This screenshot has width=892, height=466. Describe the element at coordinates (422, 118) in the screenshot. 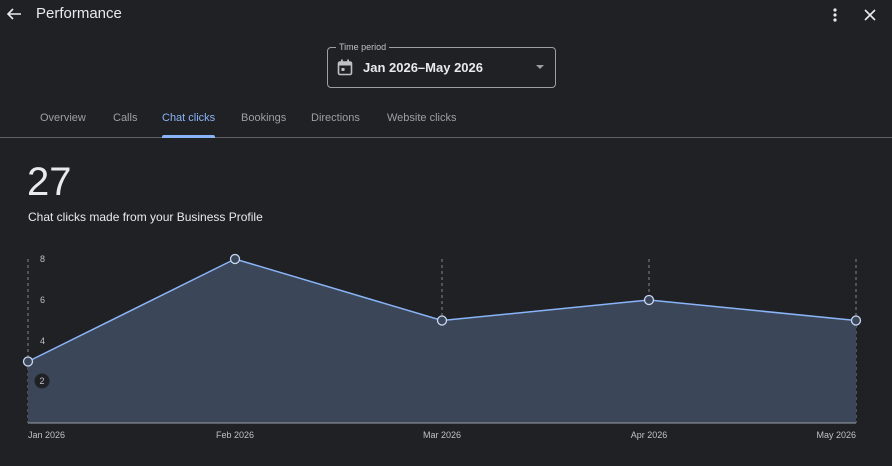

I see `tab-website-clicks: Website clicks` at that location.